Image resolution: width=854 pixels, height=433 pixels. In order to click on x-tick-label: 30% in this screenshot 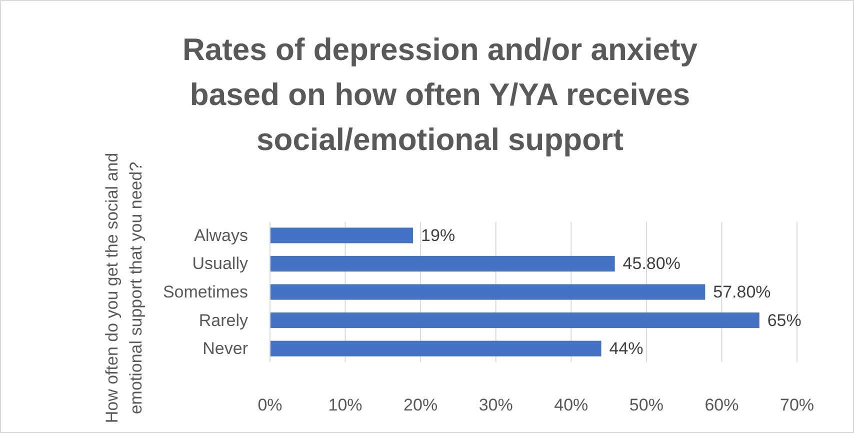, I will do `click(495, 405)`.